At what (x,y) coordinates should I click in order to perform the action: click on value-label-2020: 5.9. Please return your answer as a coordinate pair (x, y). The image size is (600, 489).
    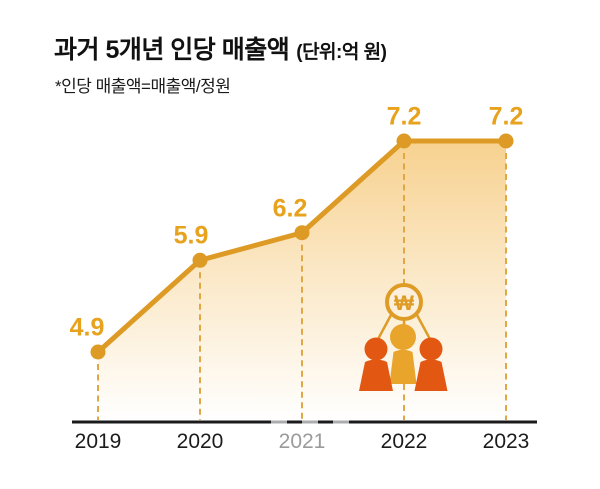
    Looking at the image, I should click on (191, 235).